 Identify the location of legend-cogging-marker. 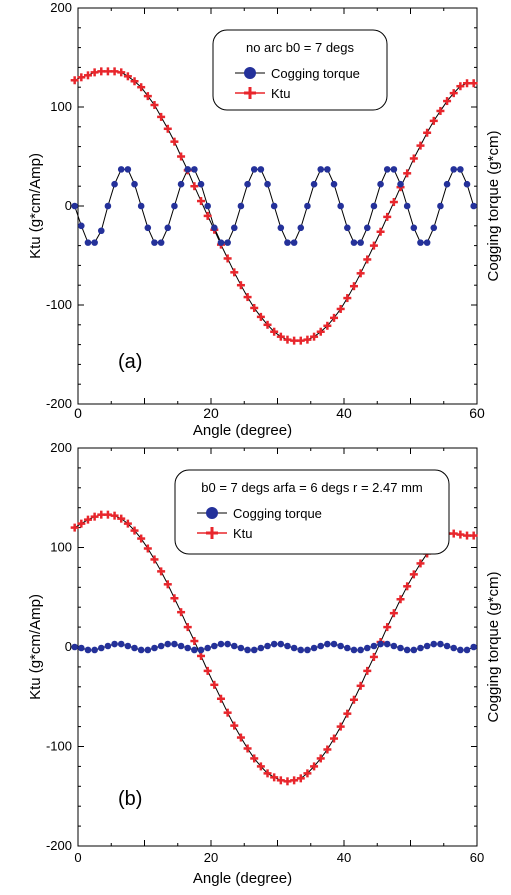
(250, 73).